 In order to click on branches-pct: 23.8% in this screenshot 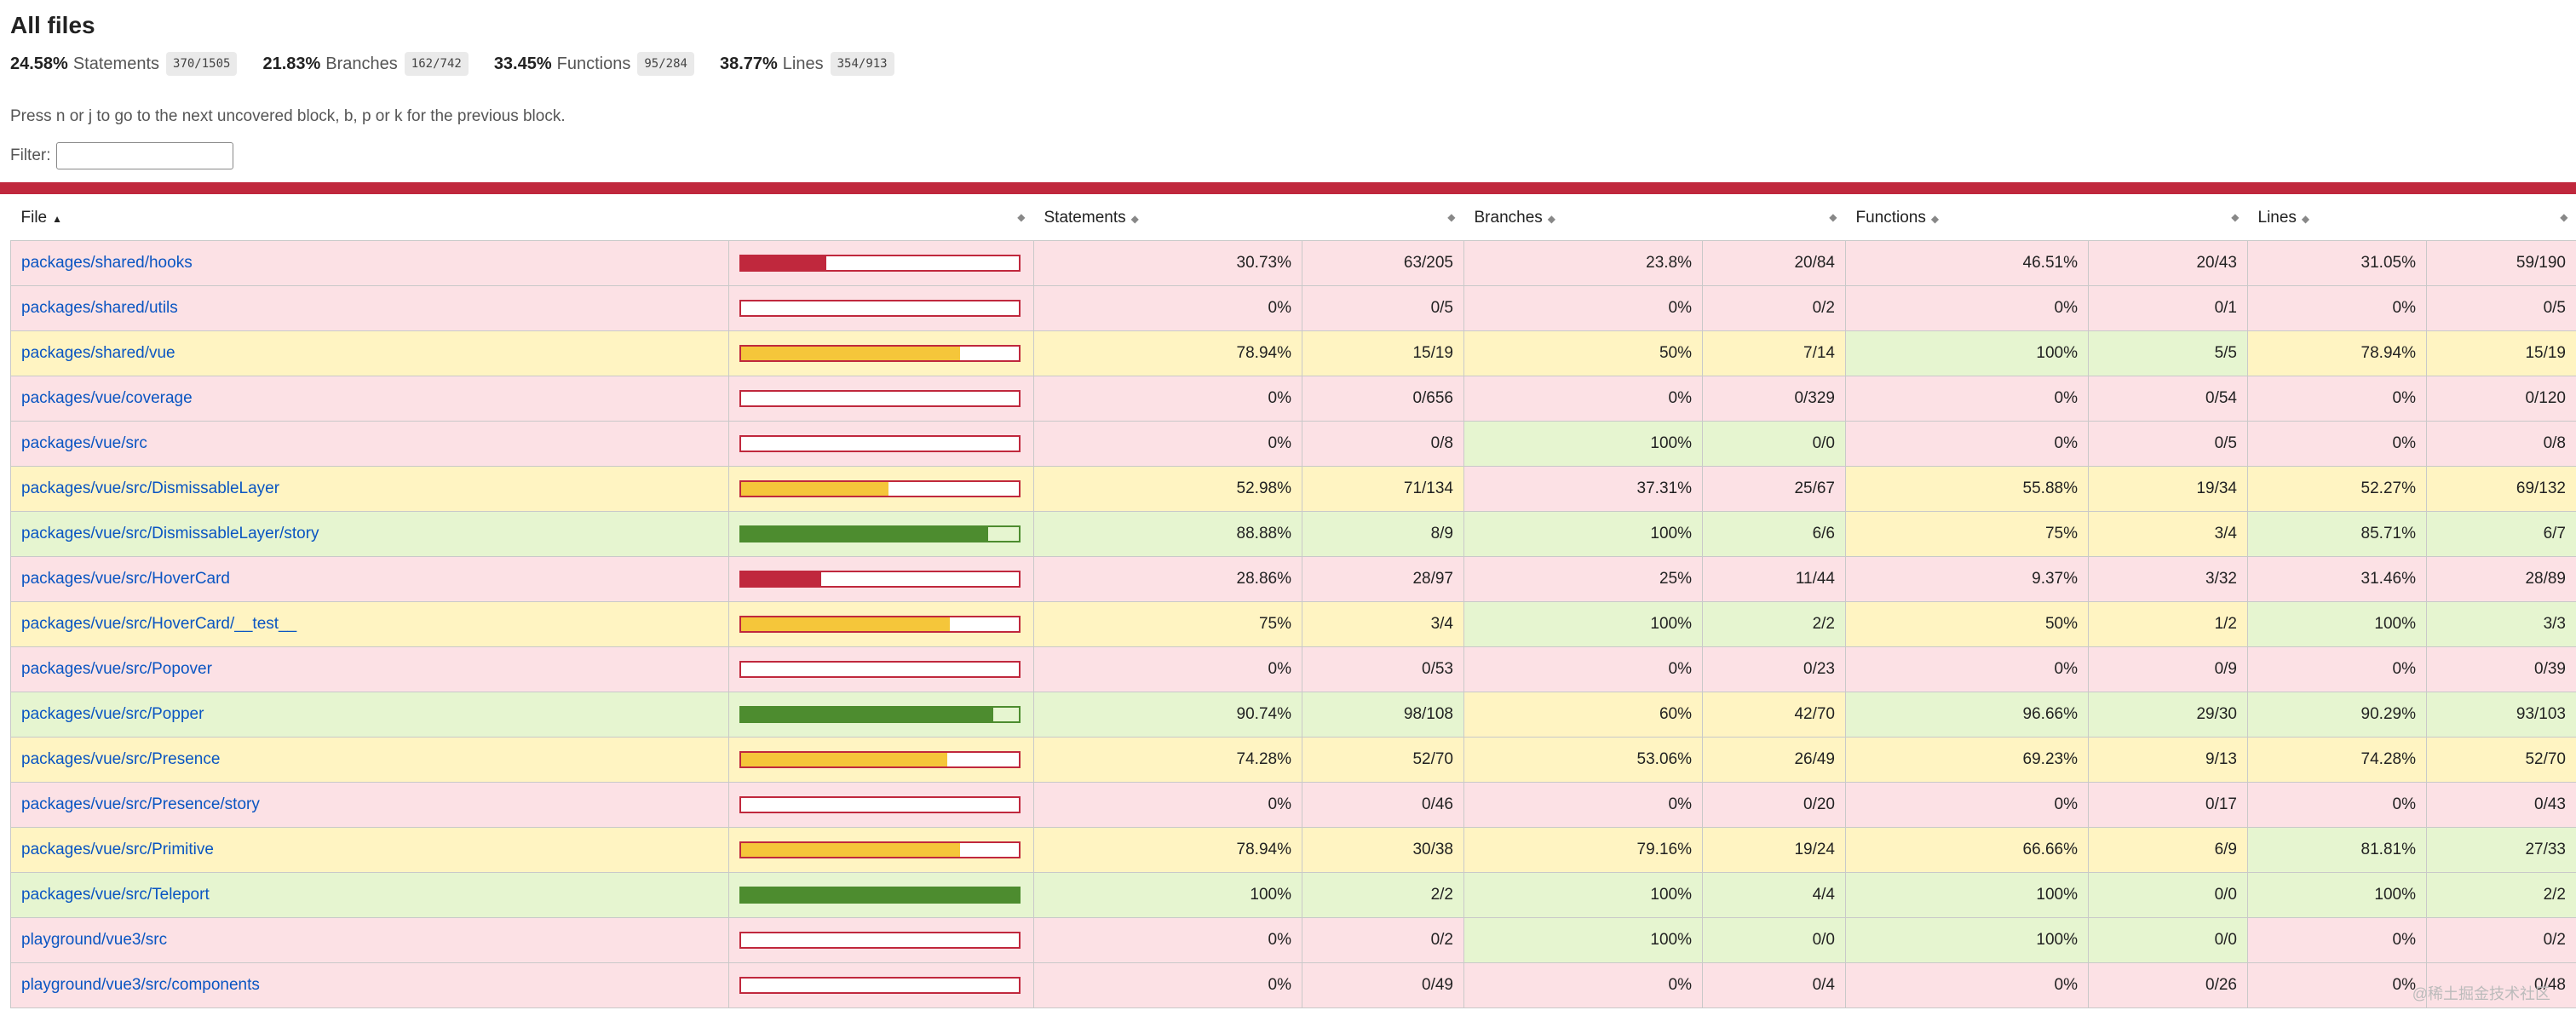, I will do `click(1583, 262)`.